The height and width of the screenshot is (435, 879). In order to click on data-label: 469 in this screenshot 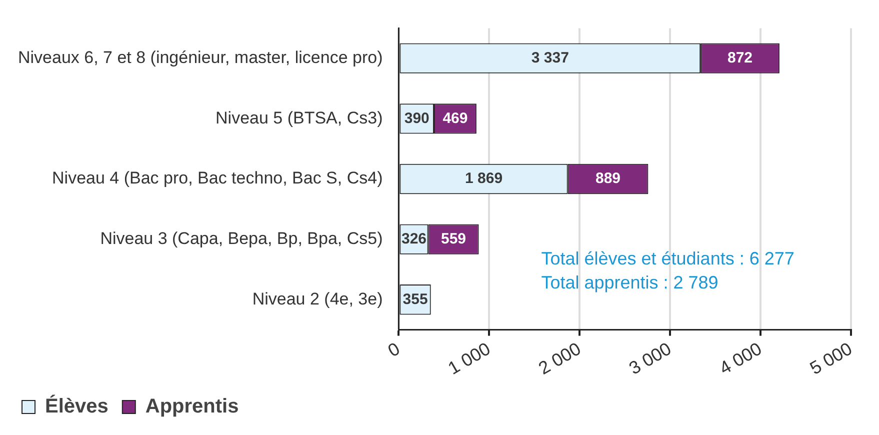, I will do `click(455, 118)`.